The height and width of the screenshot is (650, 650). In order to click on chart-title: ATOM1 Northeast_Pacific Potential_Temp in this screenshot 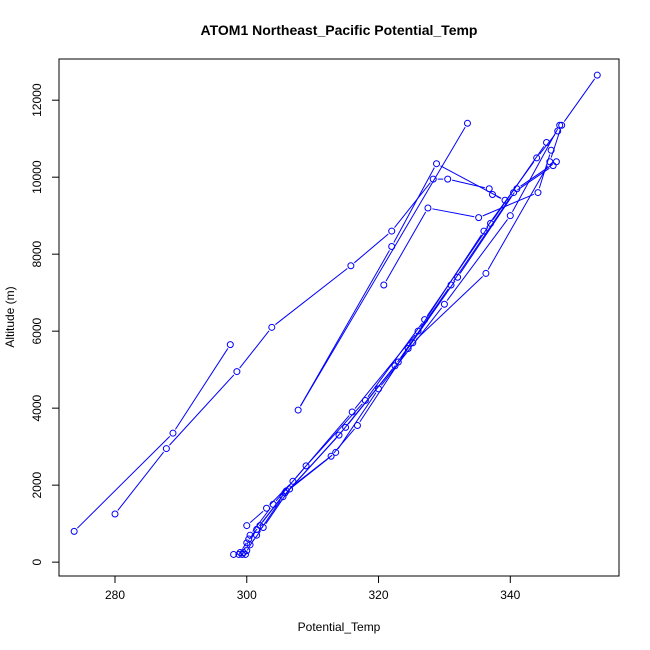, I will do `click(339, 30)`.